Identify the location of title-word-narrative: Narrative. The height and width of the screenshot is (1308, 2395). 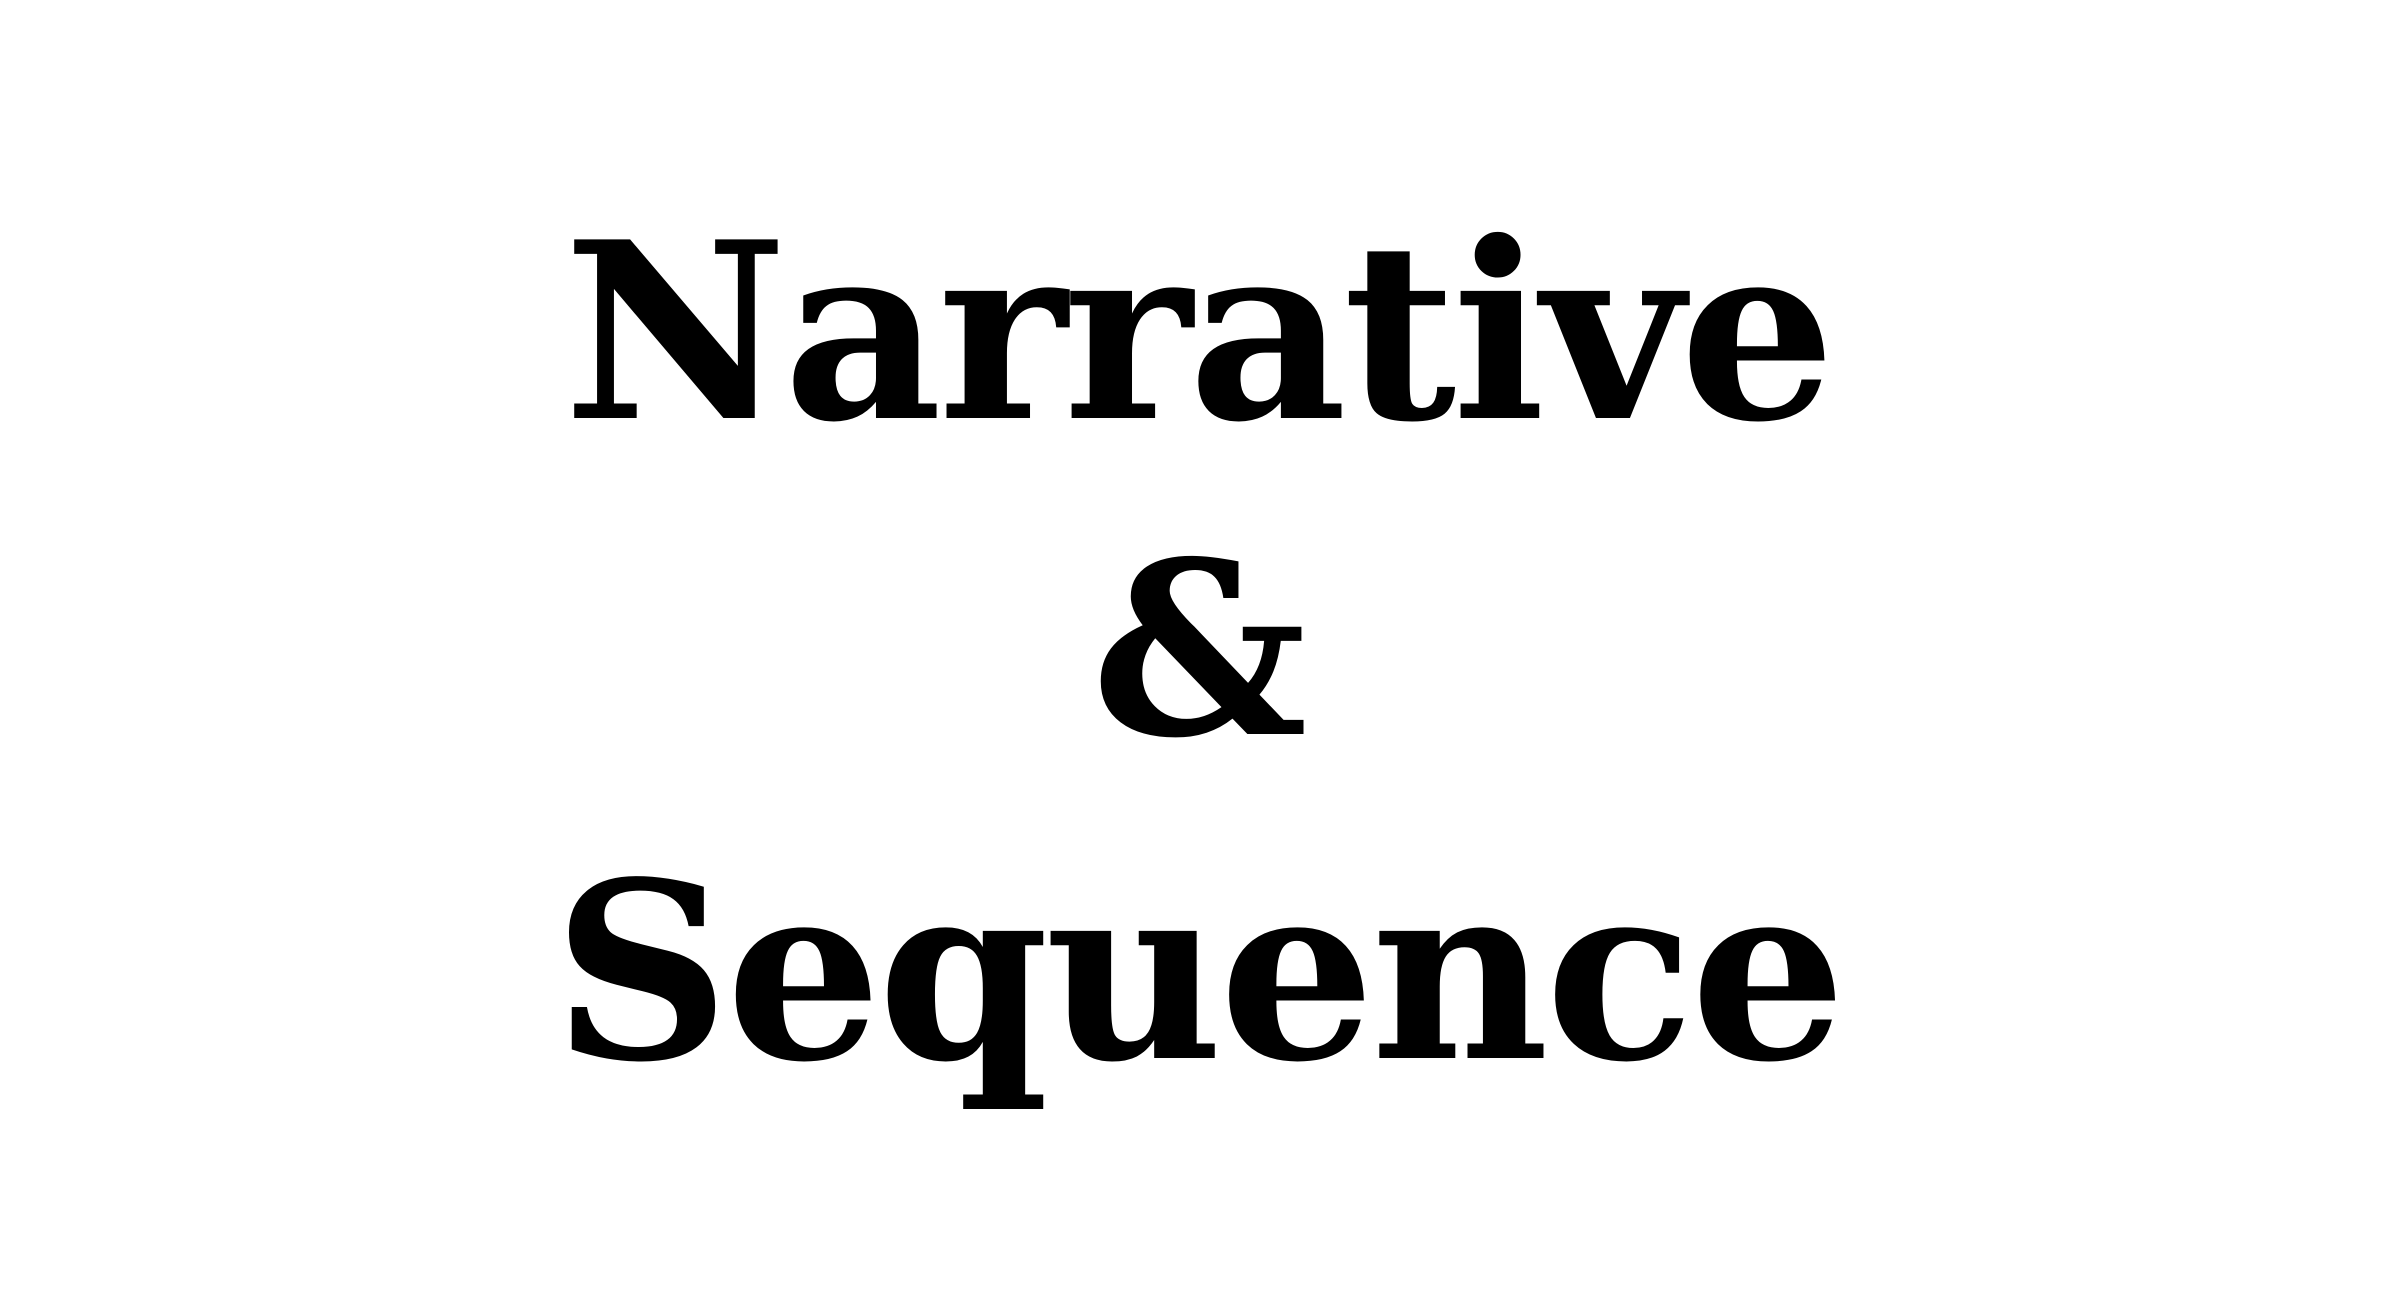
(1199, 332).